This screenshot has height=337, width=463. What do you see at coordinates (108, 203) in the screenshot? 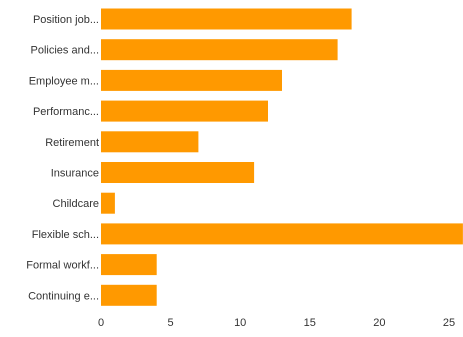
I see `bar-childcare` at bounding box center [108, 203].